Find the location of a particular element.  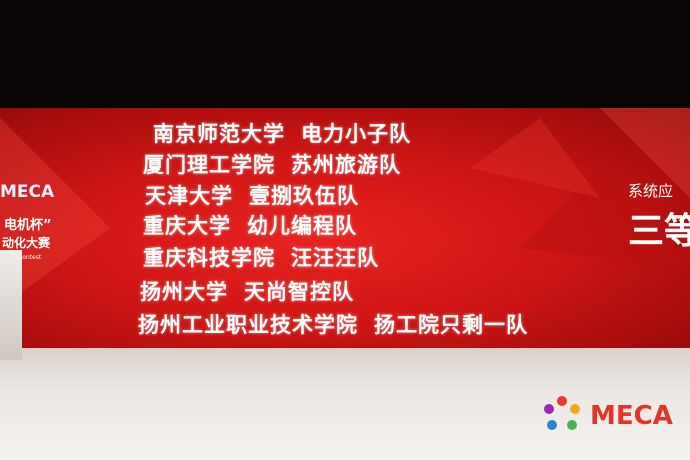

school-name: 扬州工业职业技术学院 is located at coordinates (248, 324).